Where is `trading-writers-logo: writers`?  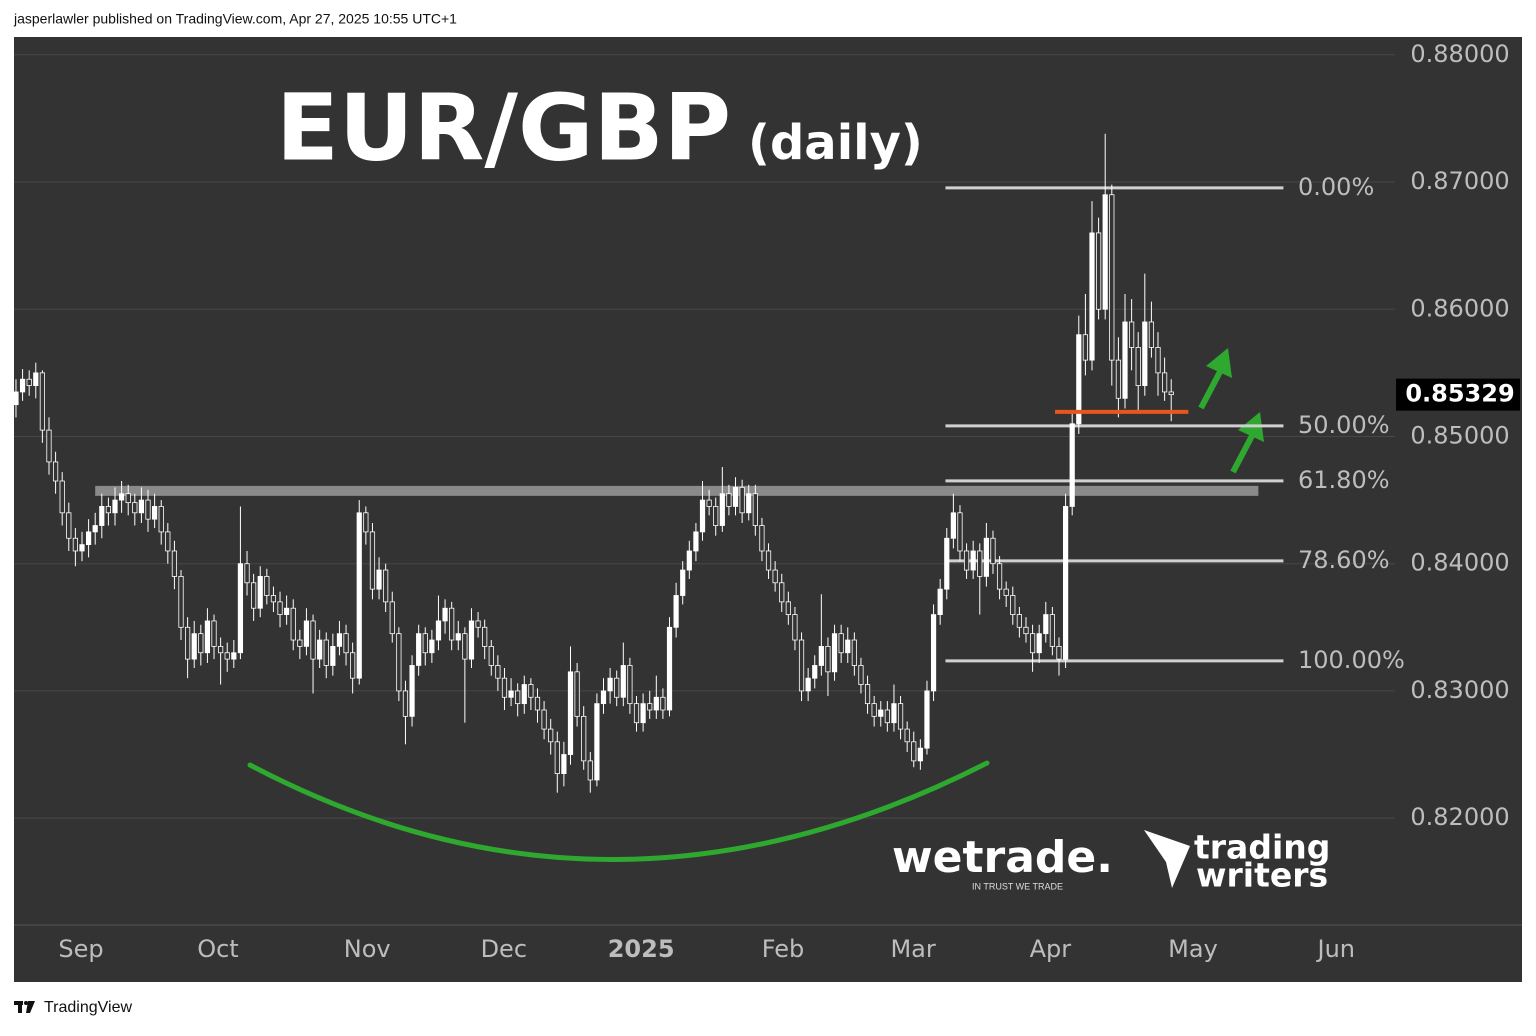
trading-writers-logo: writers is located at coordinates (1262, 875).